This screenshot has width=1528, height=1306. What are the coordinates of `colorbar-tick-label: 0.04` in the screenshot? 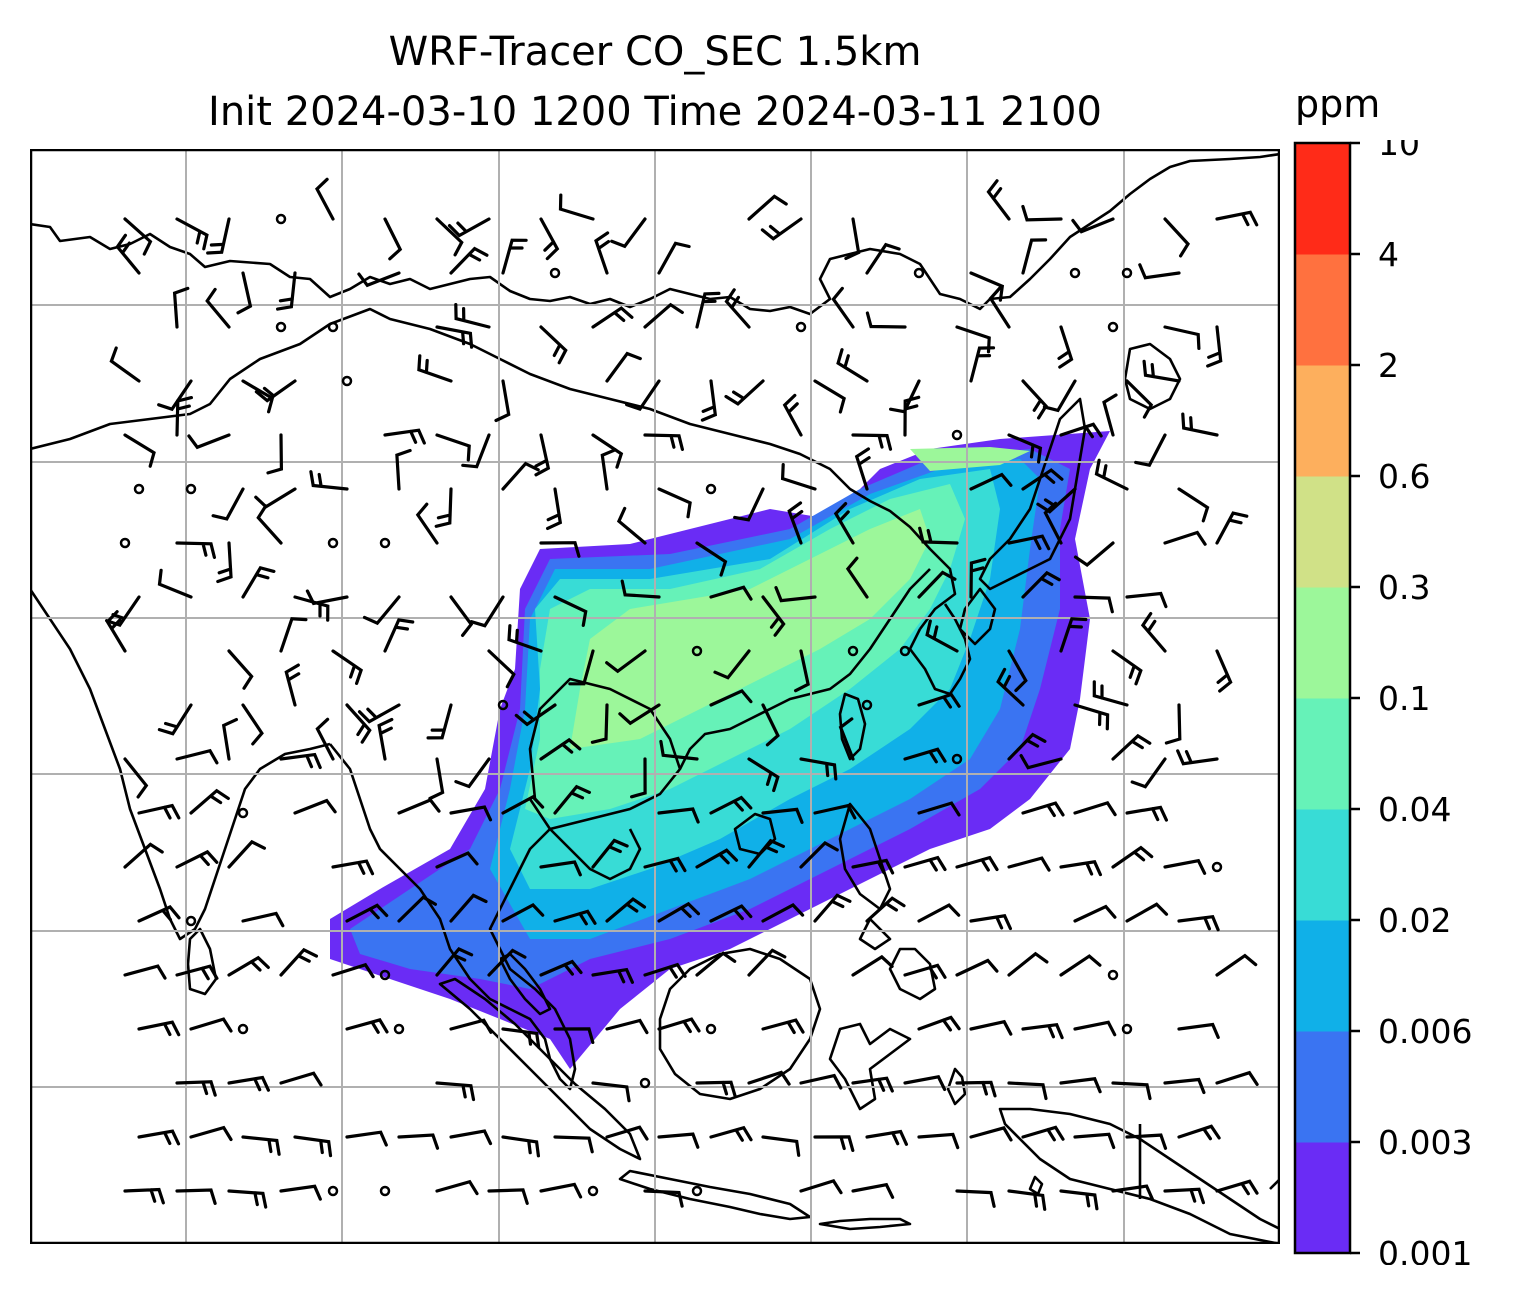 It's located at (1414, 809).